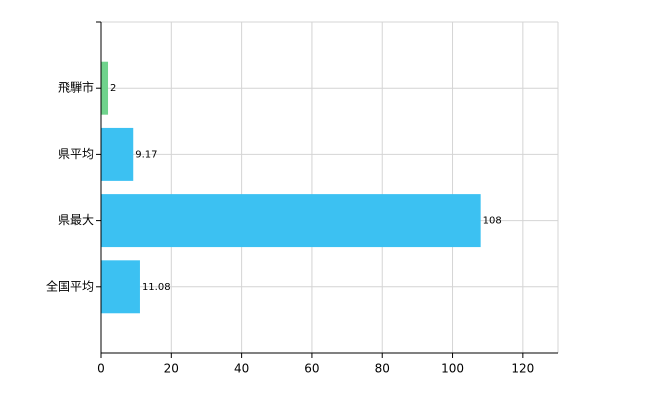 Image resolution: width=650 pixels, height=400 pixels. What do you see at coordinates (522, 369) in the screenshot?
I see `x-tick-label: 120` at bounding box center [522, 369].